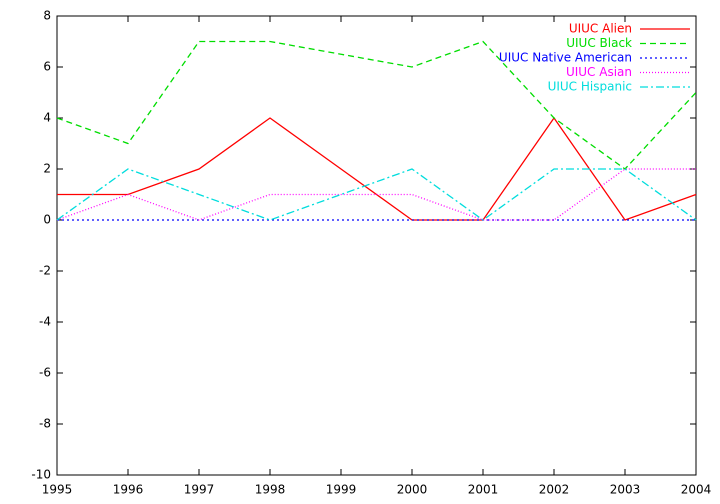  I want to click on legend-label: UIUC Native American, so click(565, 58).